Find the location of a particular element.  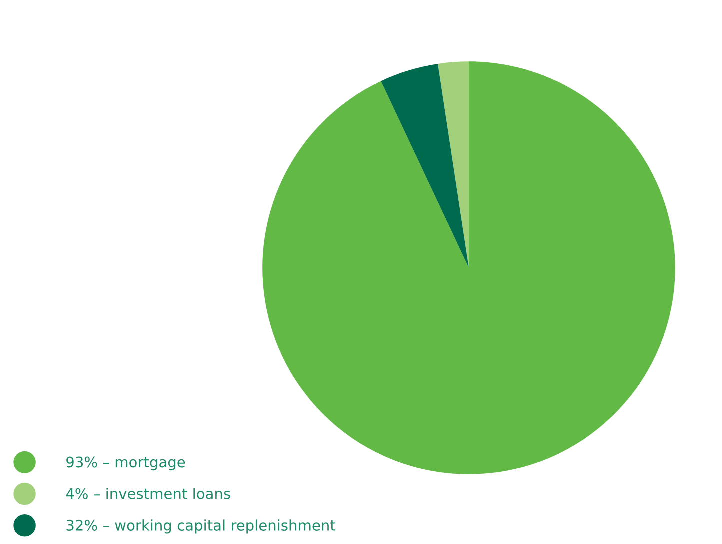

legend-label: 32% – working capital replenishment is located at coordinates (201, 527).